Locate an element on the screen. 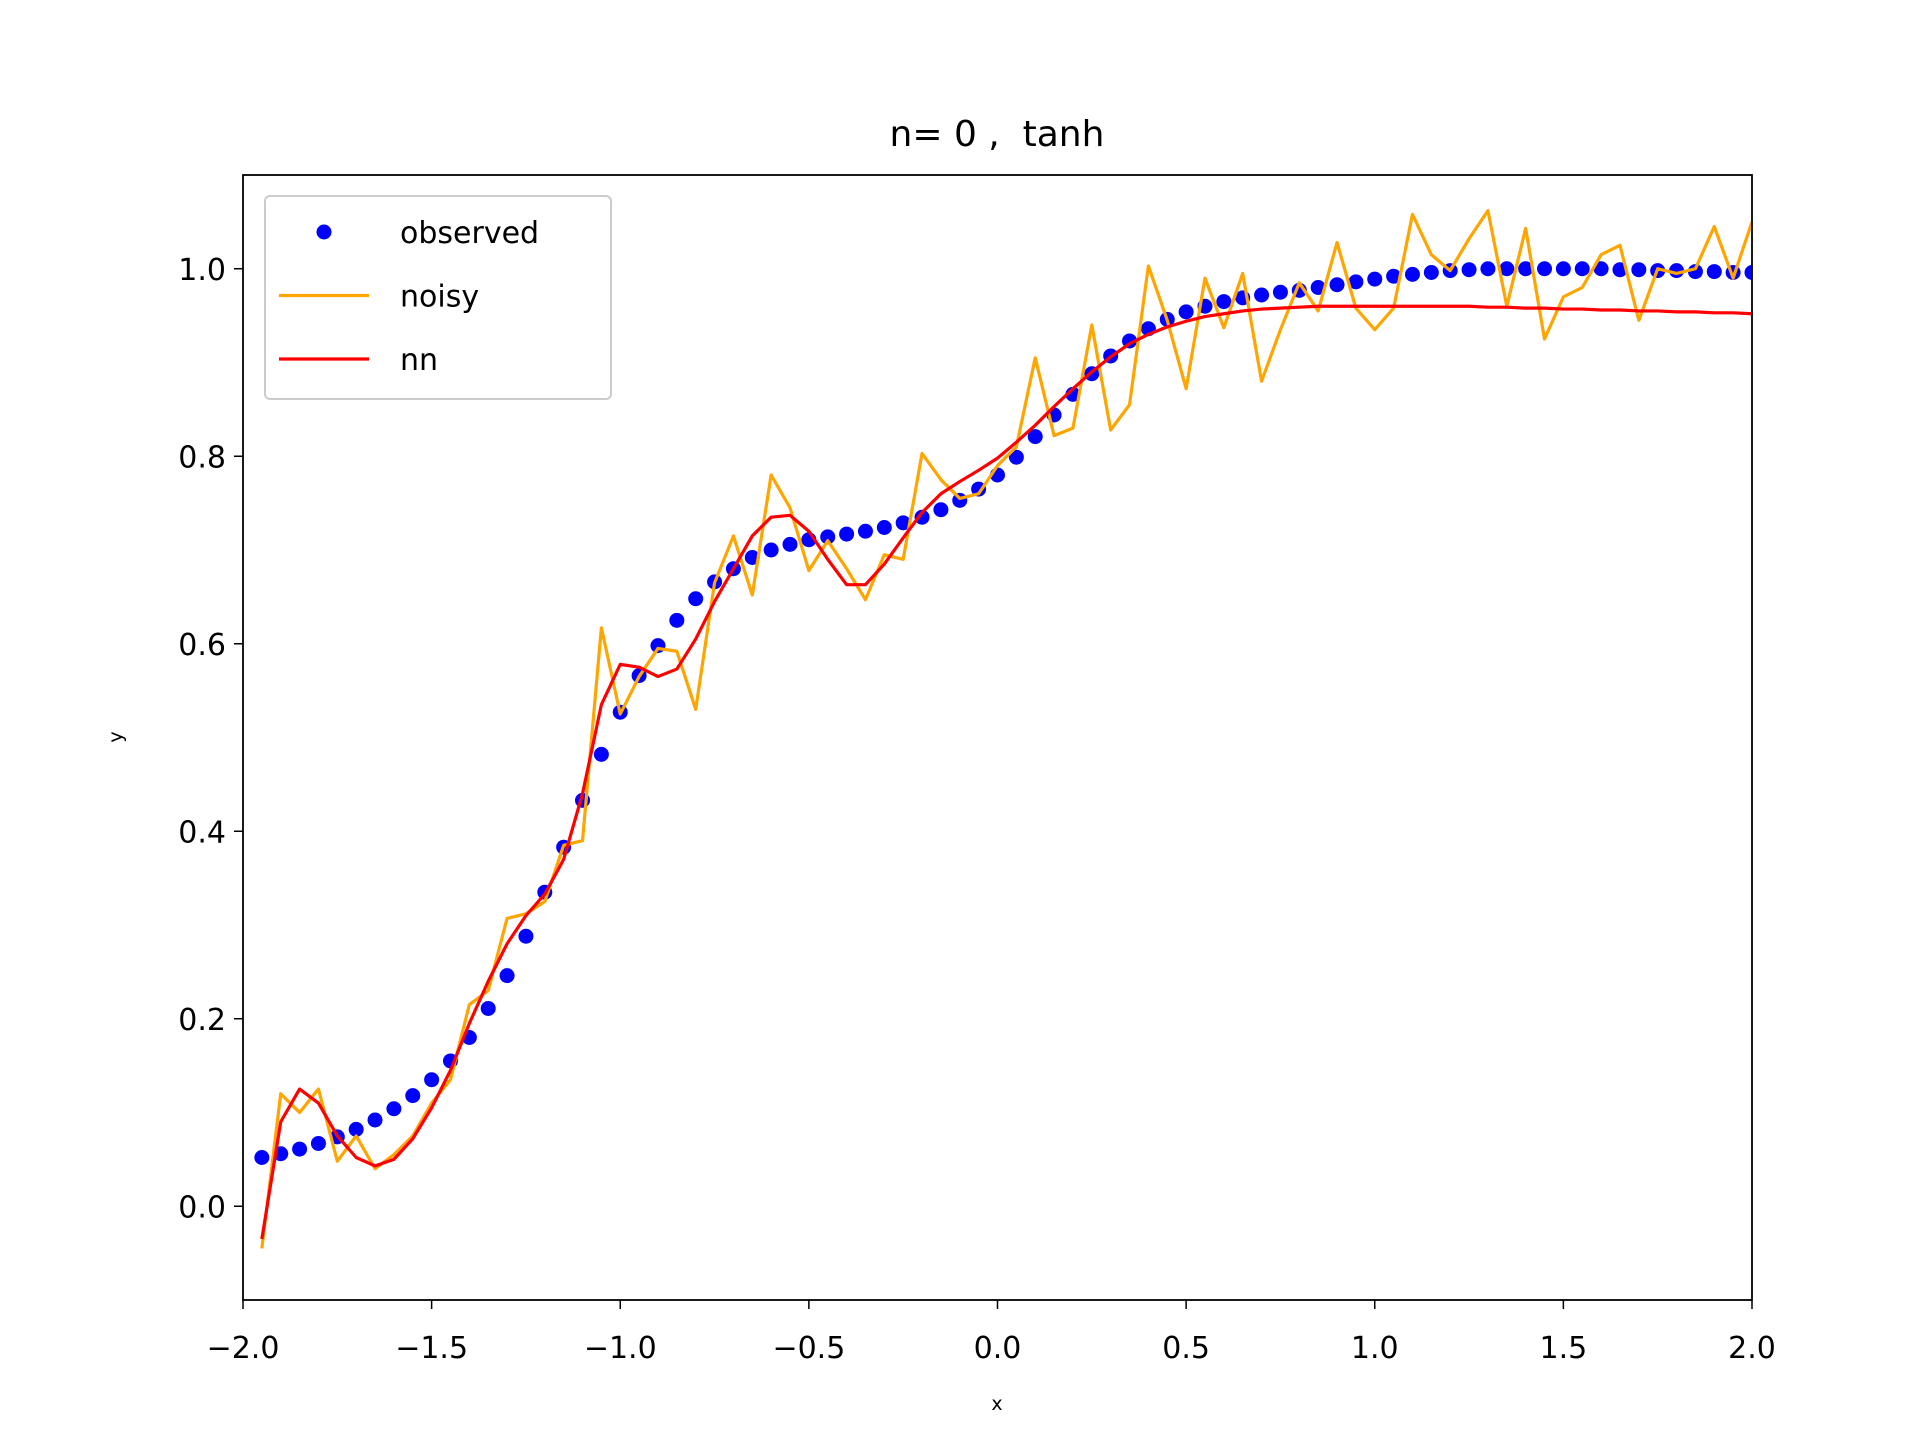  y-tick-label: 0.8 is located at coordinates (202, 457).